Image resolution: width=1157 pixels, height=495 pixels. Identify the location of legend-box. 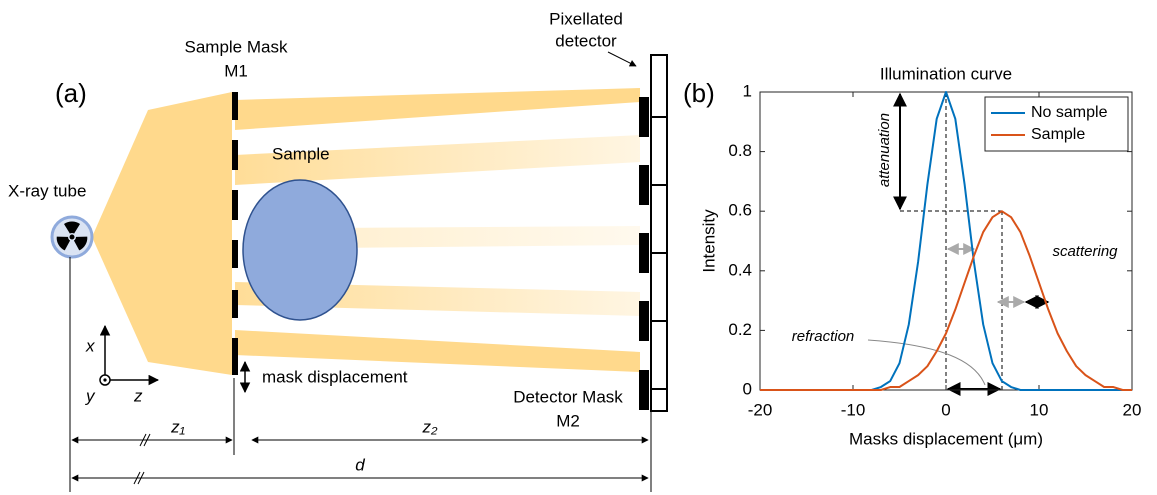
(1056, 124).